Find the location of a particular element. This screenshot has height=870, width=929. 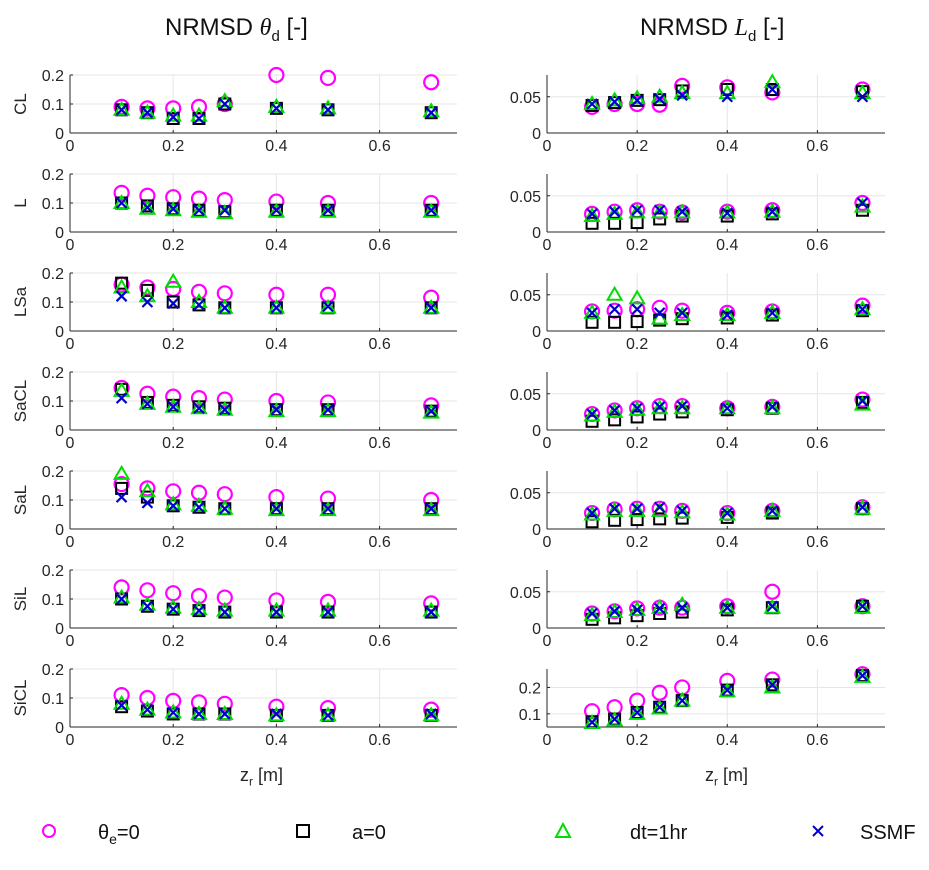

legend-triangle-icon is located at coordinates (563, 829).